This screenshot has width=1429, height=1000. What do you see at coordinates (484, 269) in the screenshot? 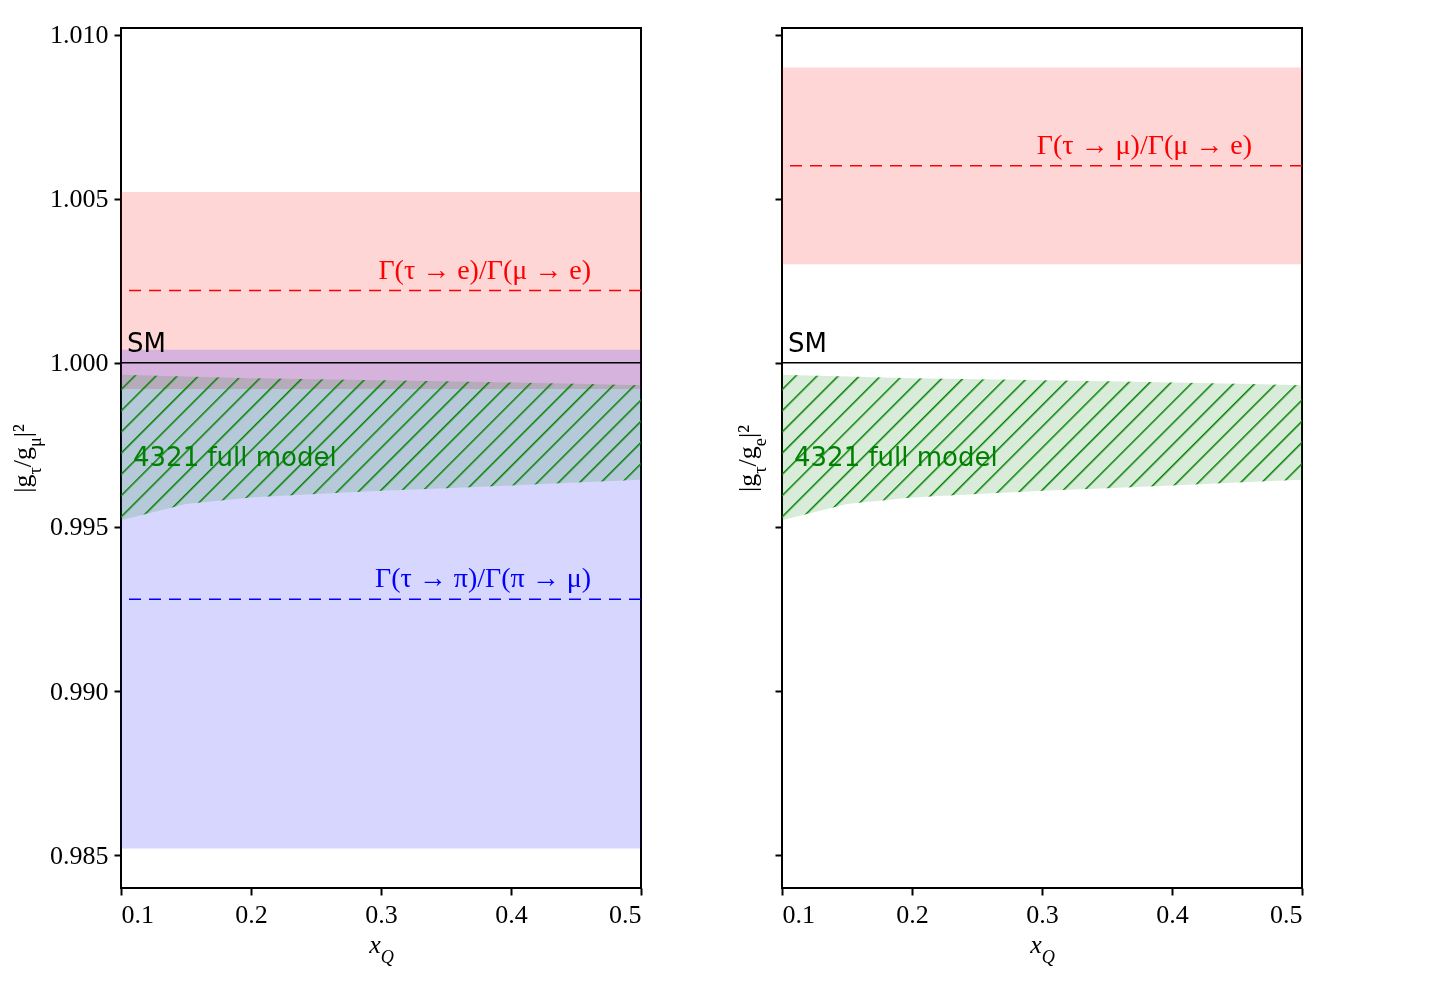
I see `ref-line-label: Γ(τ → e)/Γ(μ → e)` at bounding box center [484, 269].